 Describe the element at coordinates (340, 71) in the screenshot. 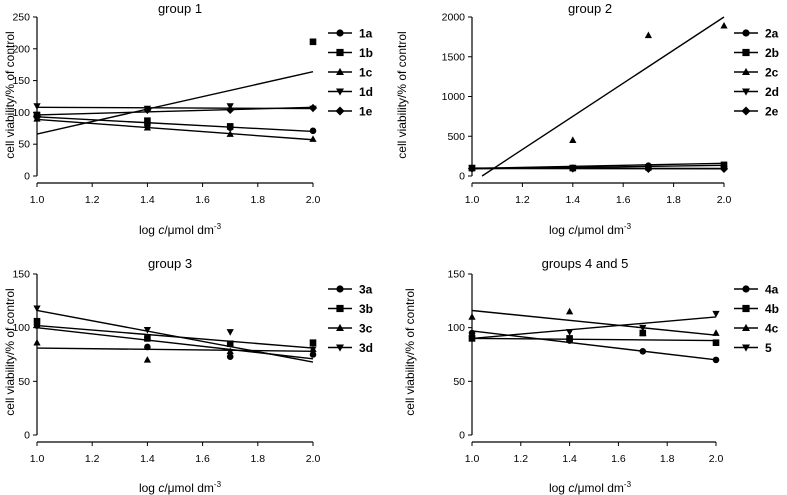

I see `legend-marker-1c` at that location.